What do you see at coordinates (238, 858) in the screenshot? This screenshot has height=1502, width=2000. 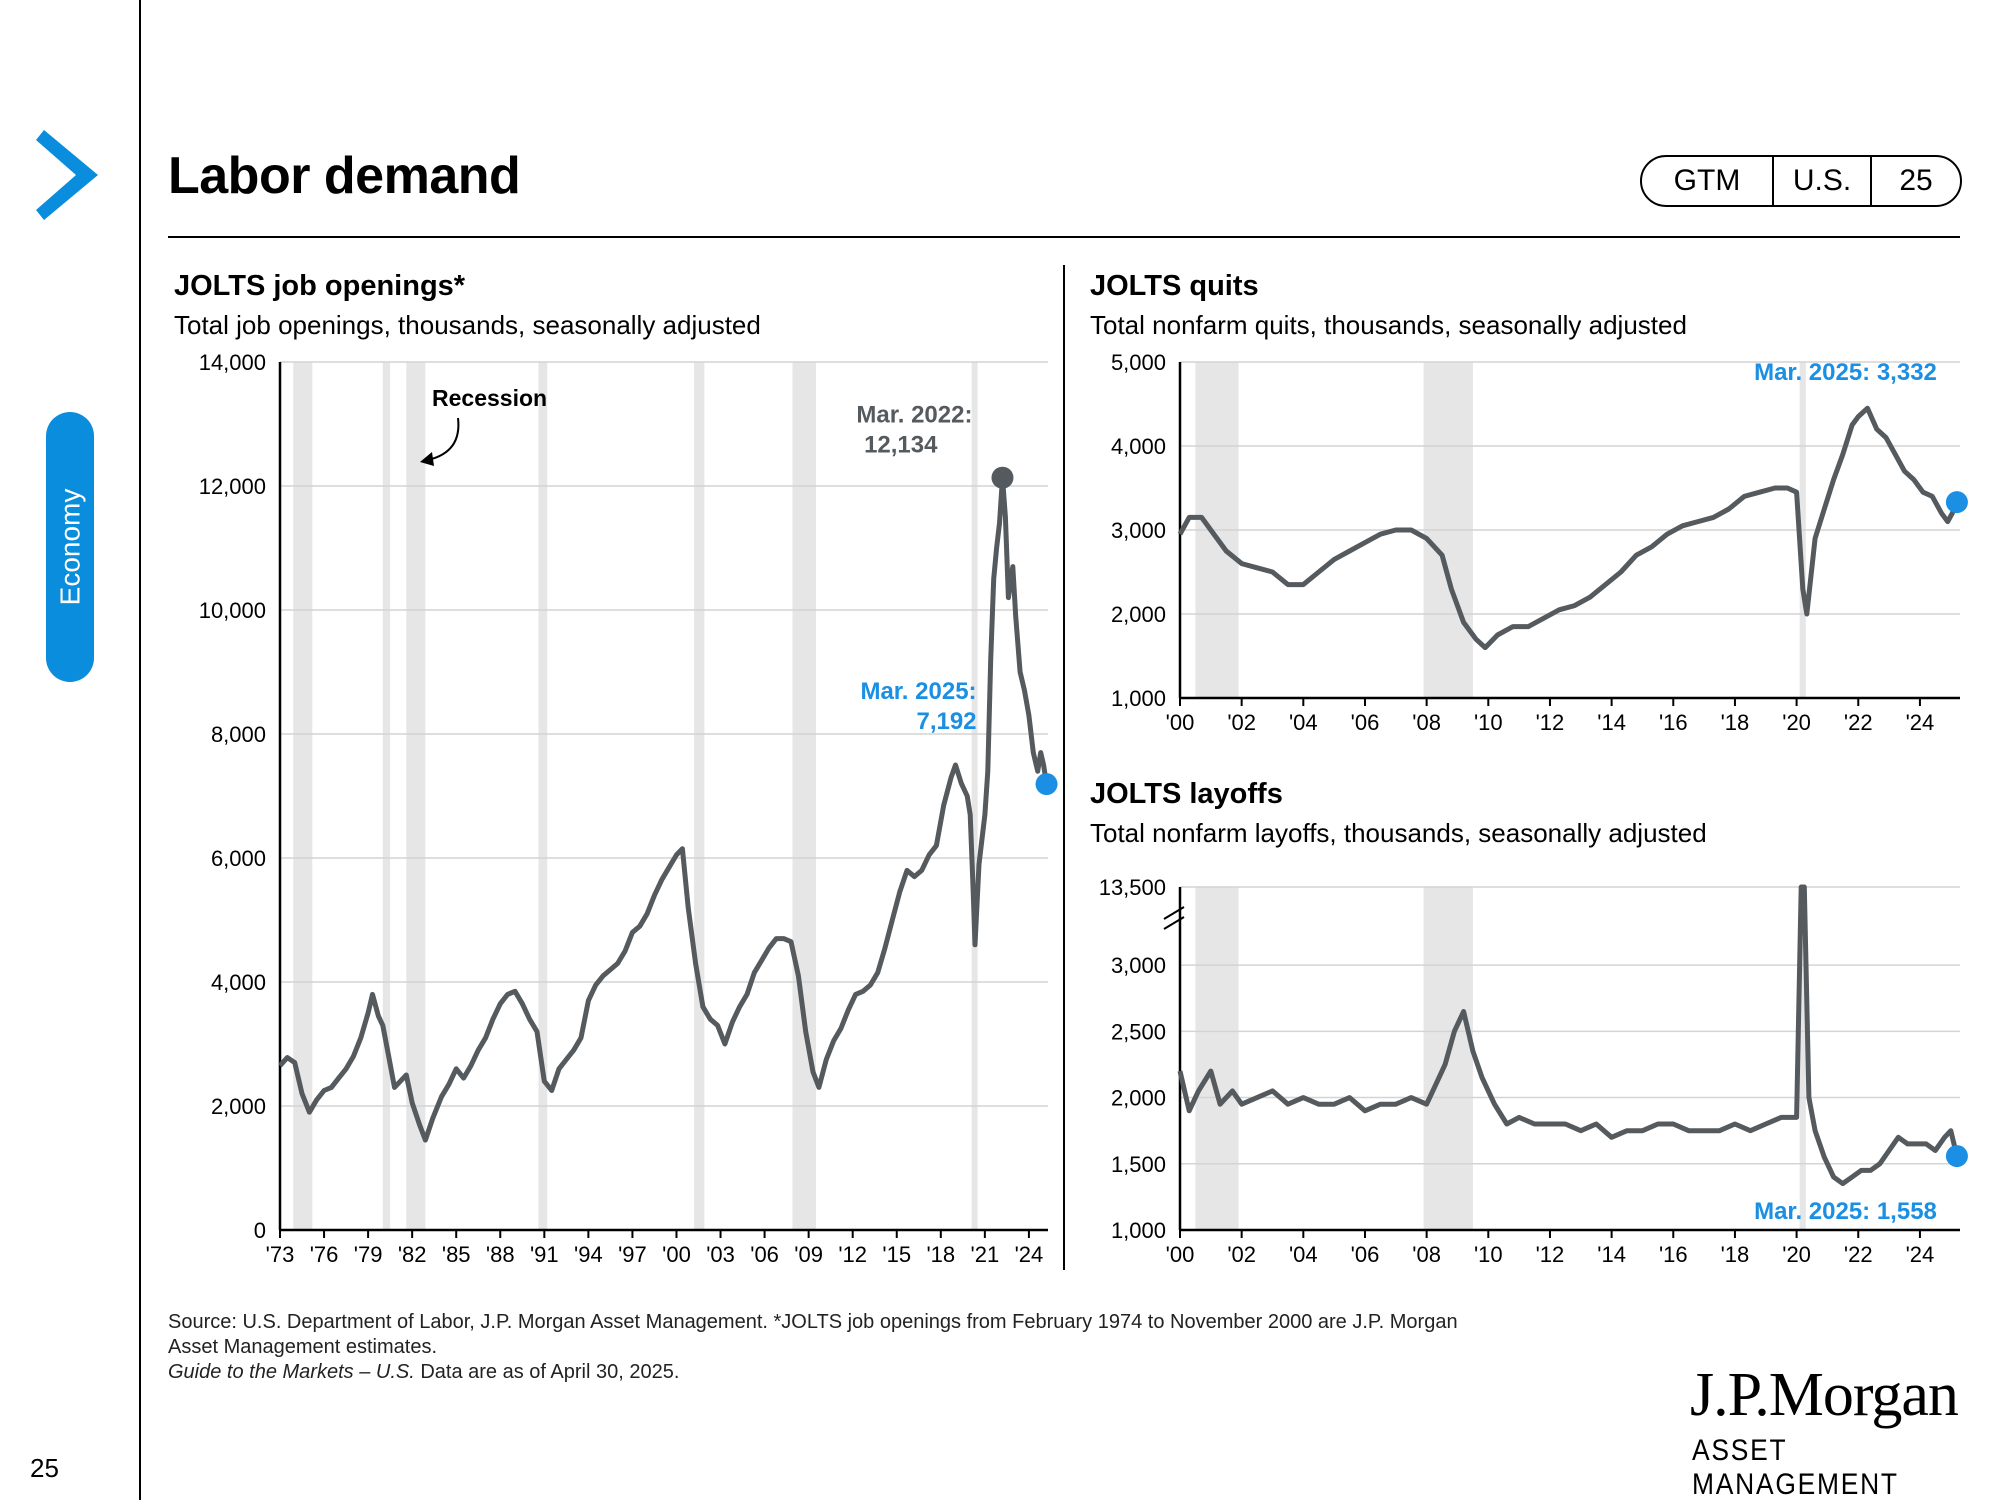 I see `openings-ytick-label: 6,000` at bounding box center [238, 858].